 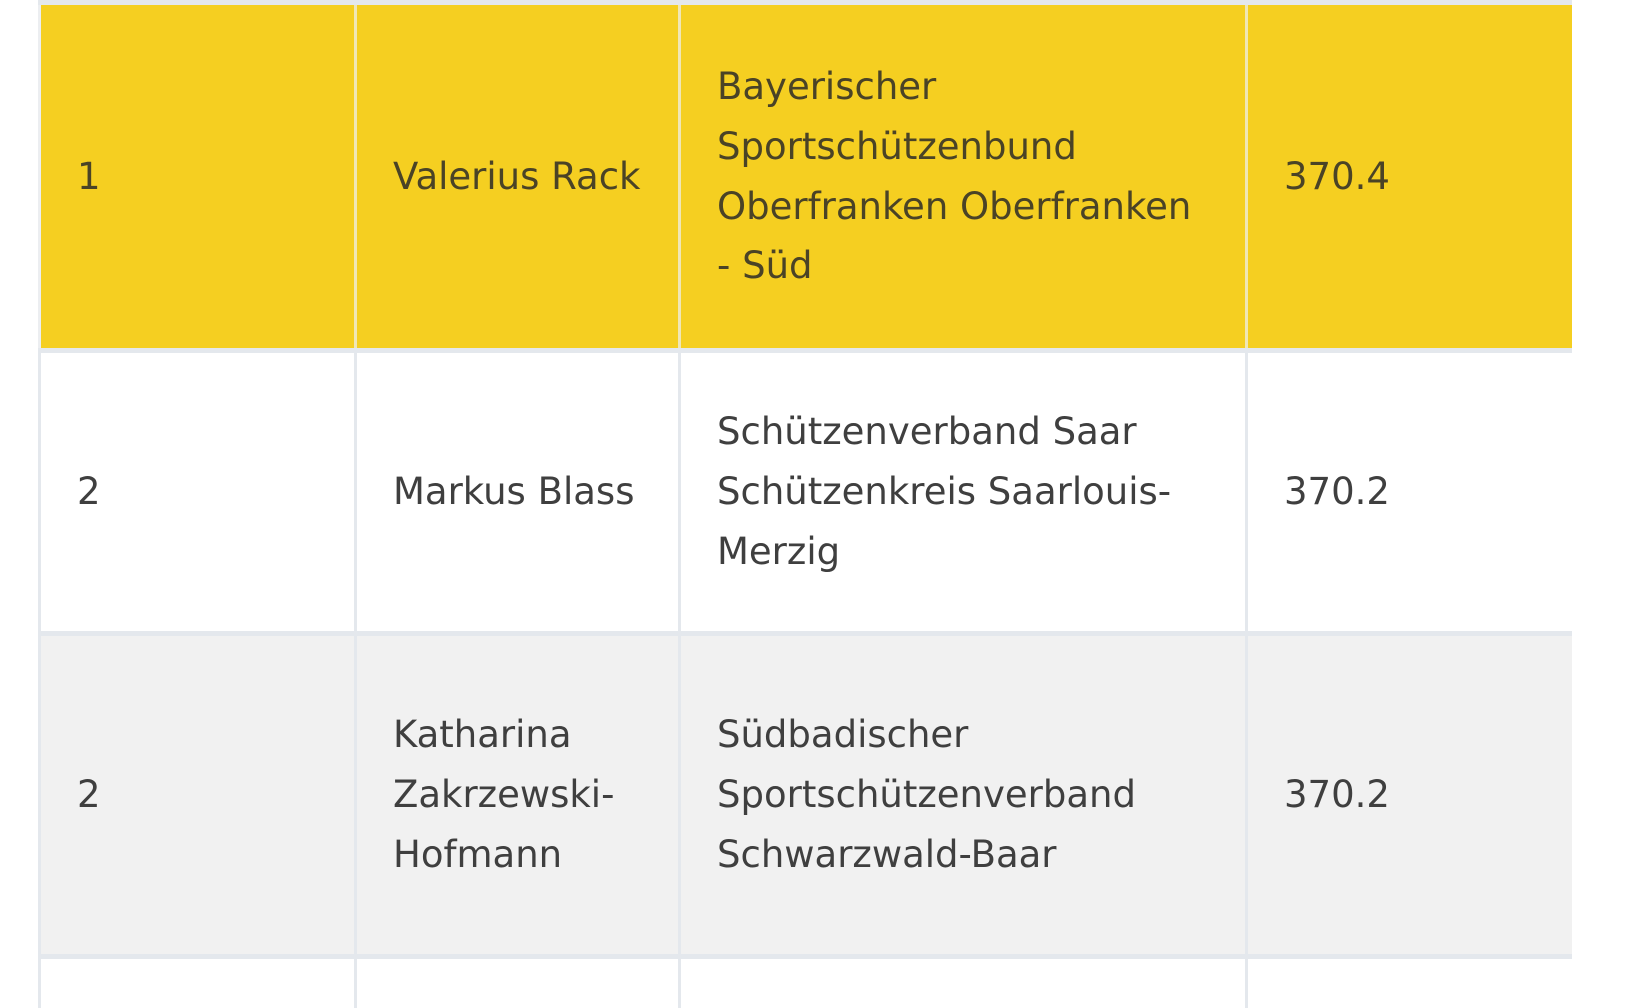 I want to click on table-row-partial-top, so click(x=805, y=2).